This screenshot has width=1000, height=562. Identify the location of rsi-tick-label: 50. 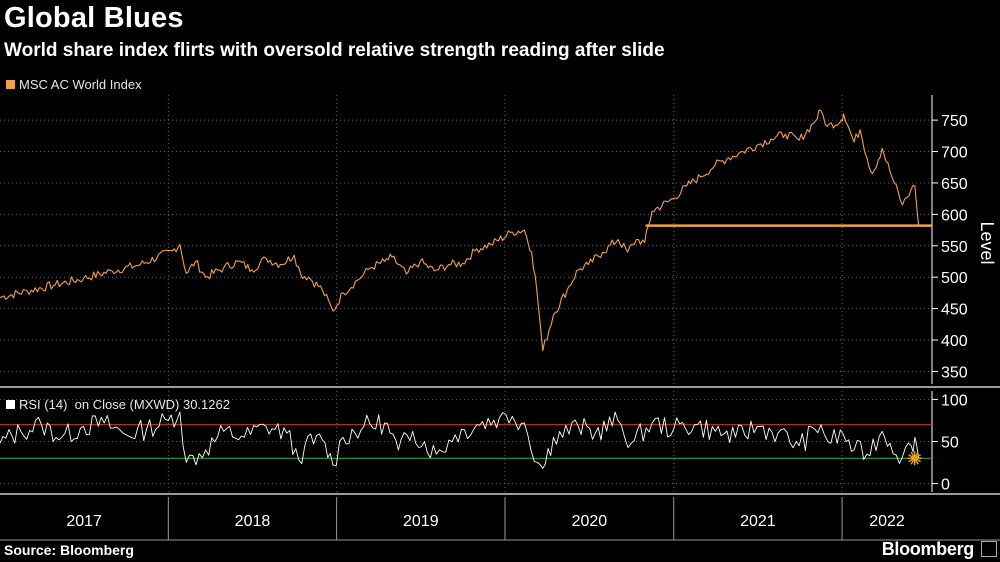
(950, 443).